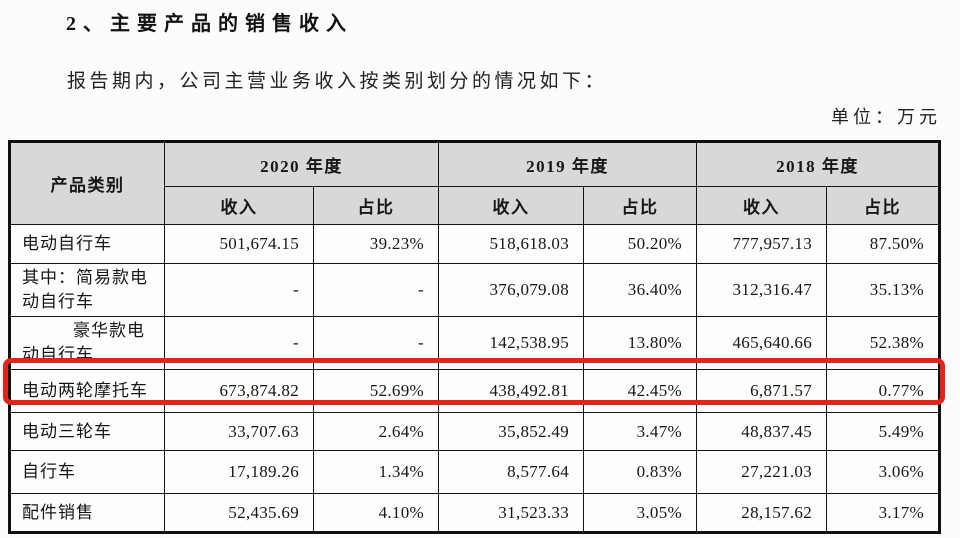 The image size is (960, 538). I want to click on value-cell: 438,492.81, so click(511, 391).